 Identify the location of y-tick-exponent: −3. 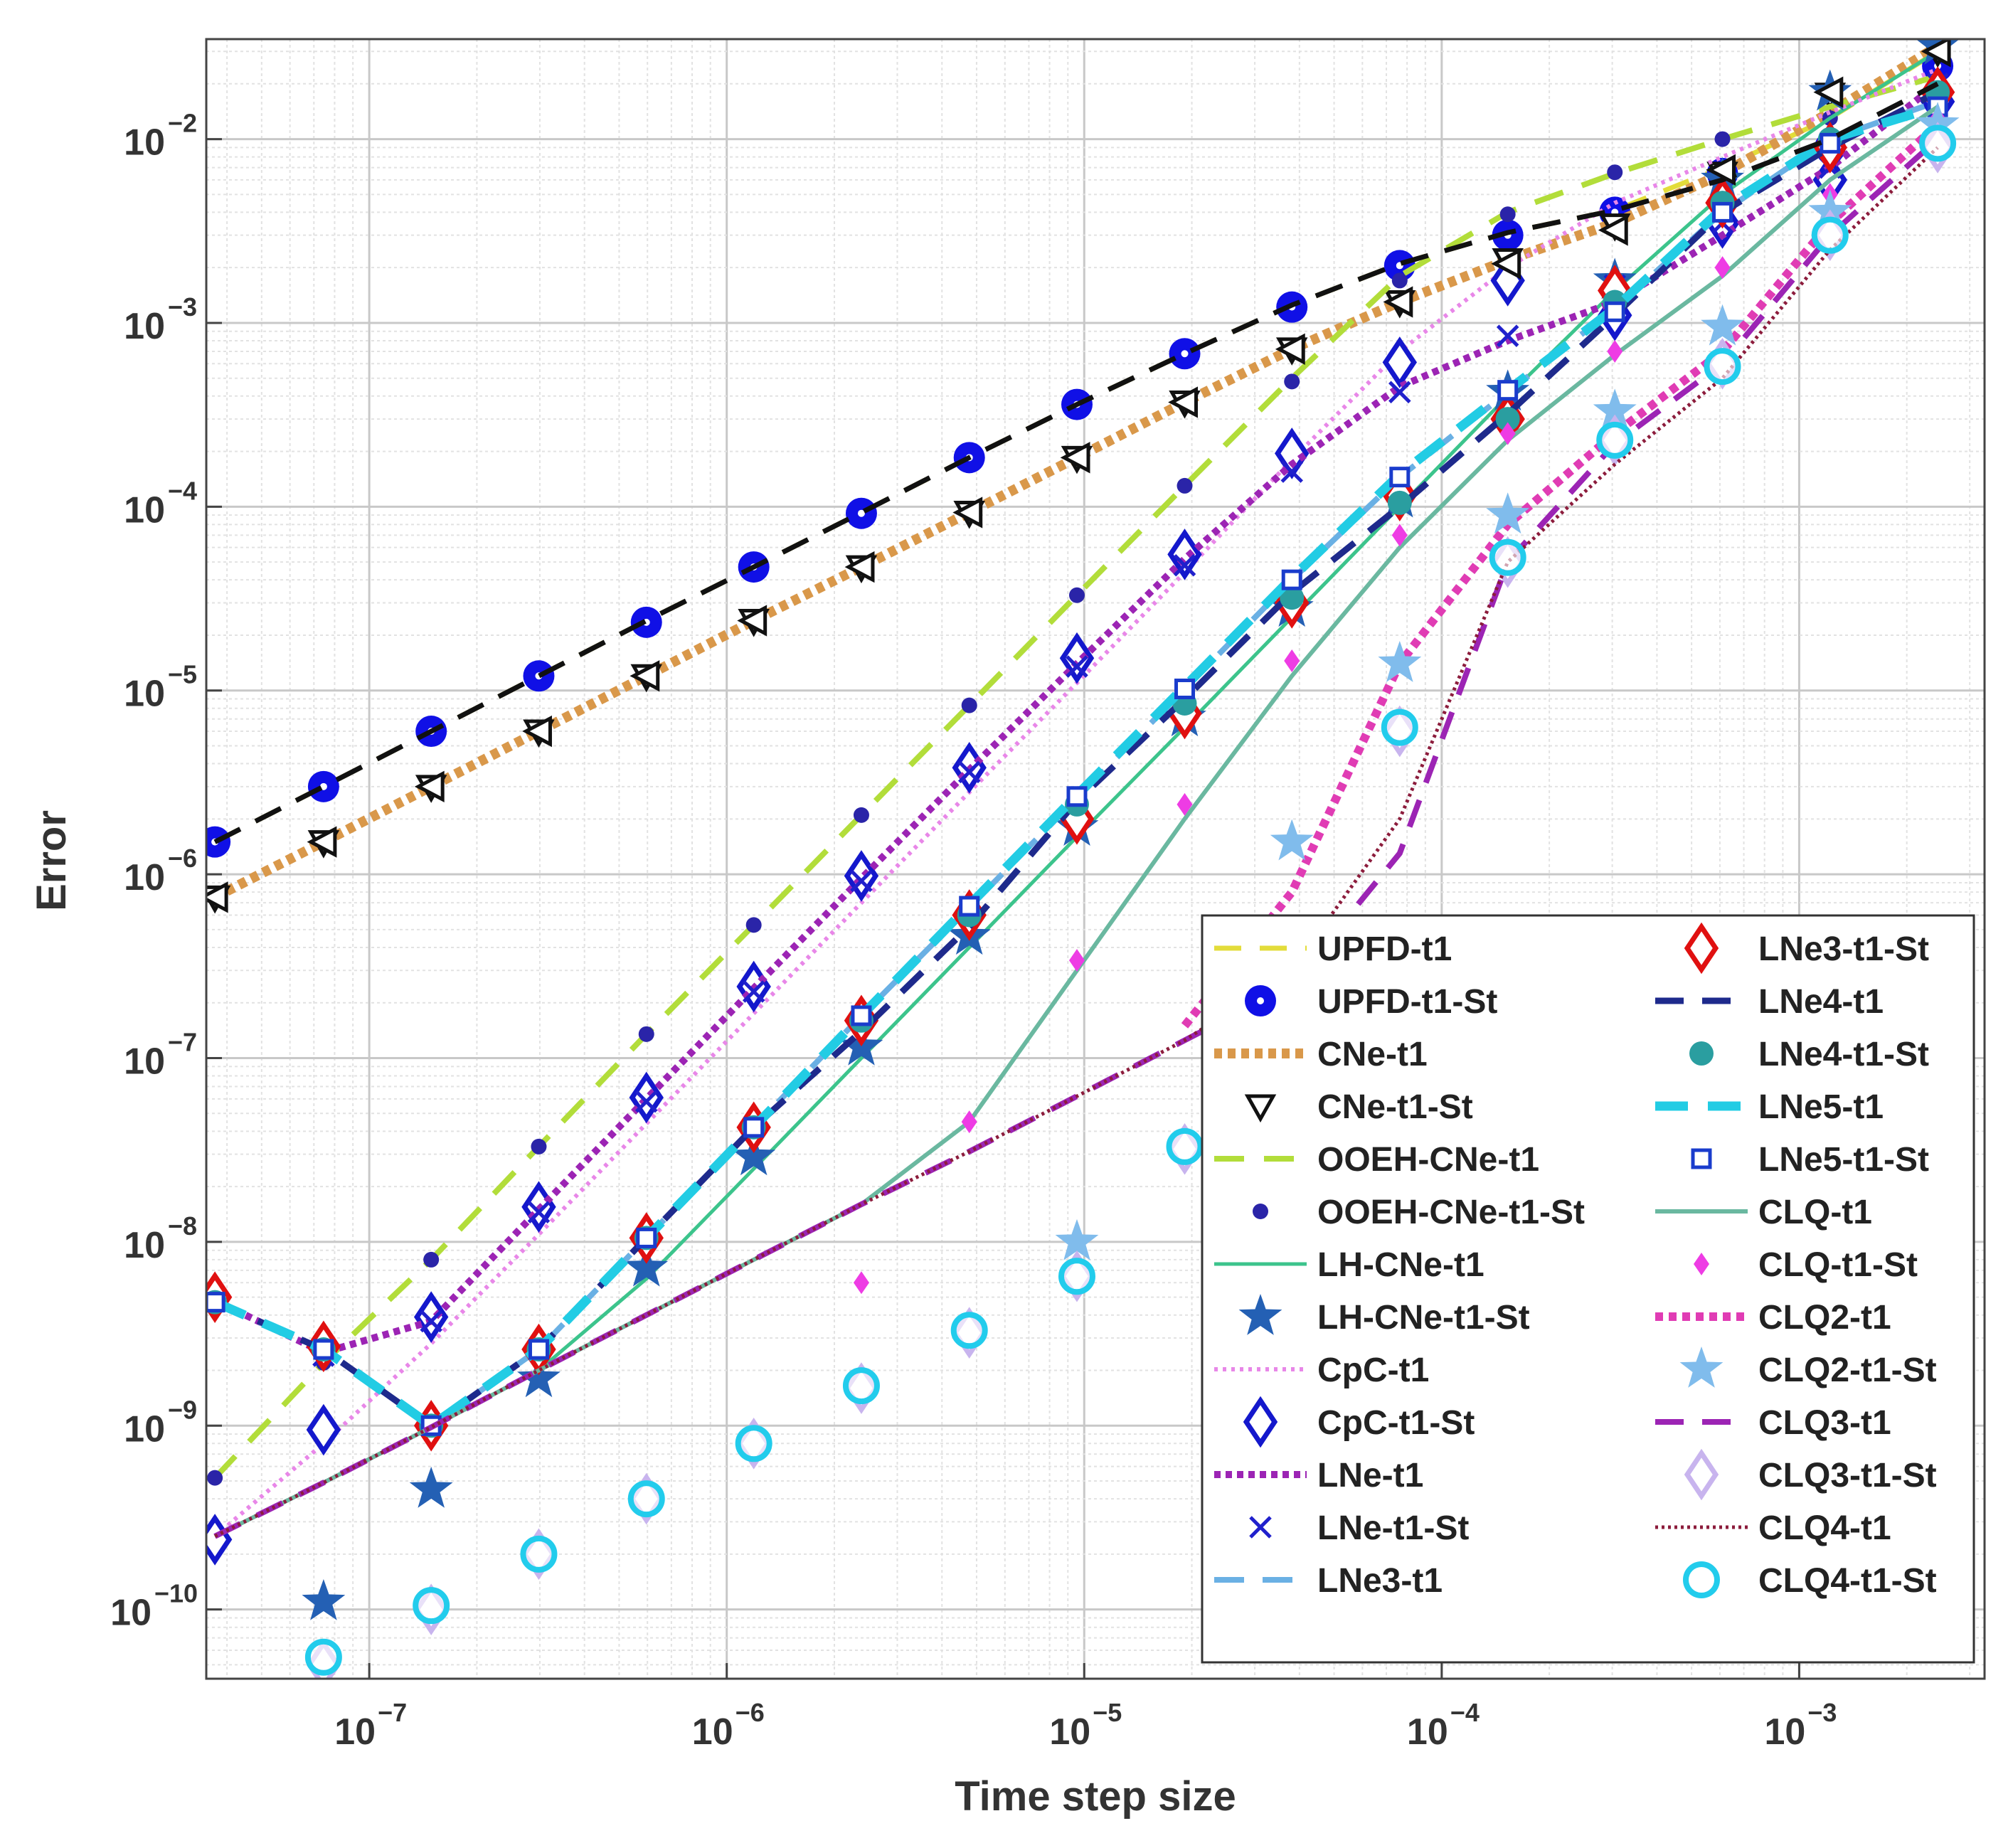
(182, 307).